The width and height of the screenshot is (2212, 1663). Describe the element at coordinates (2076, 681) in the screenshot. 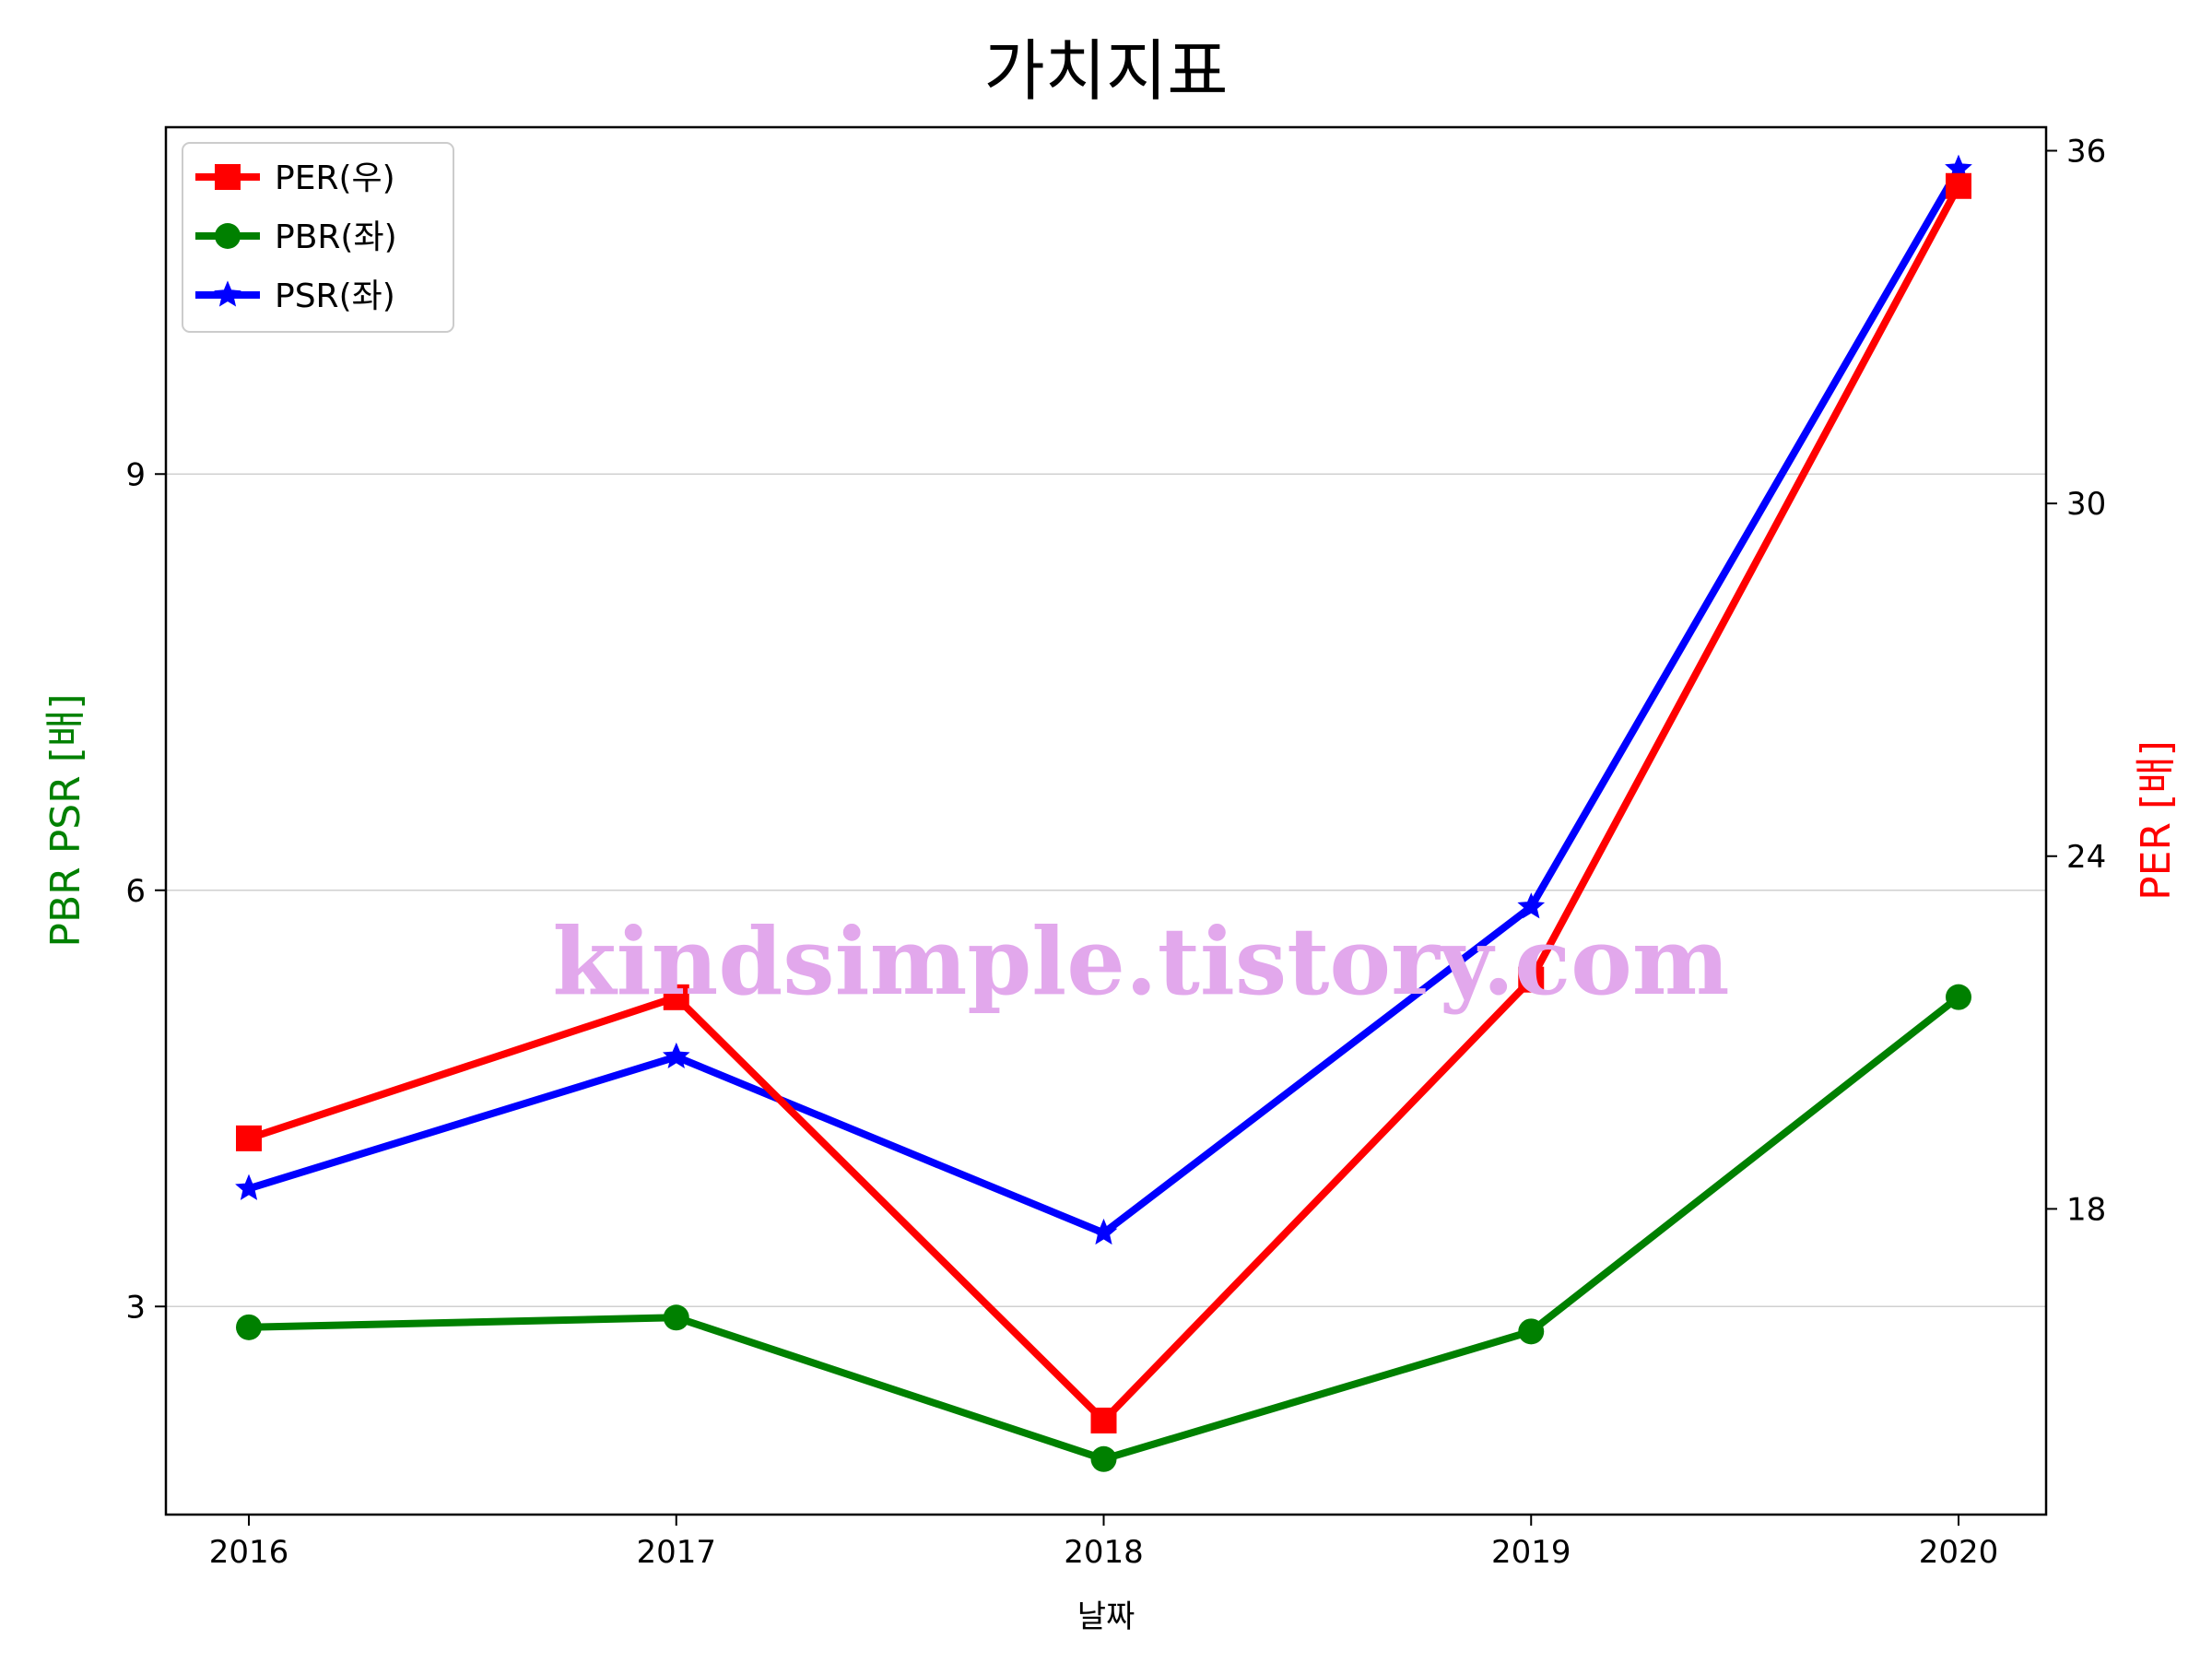

I see `y-axis-right: 18 24 30 36` at that location.